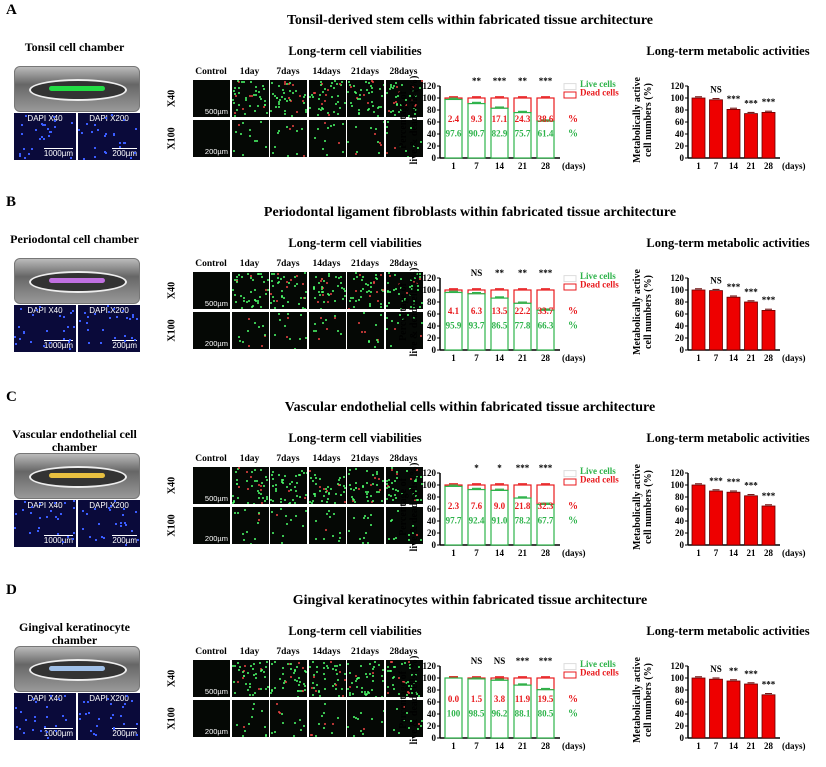  What do you see at coordinates (430, 290) in the screenshot?
I see `y-tick-label: 100` at bounding box center [430, 290].